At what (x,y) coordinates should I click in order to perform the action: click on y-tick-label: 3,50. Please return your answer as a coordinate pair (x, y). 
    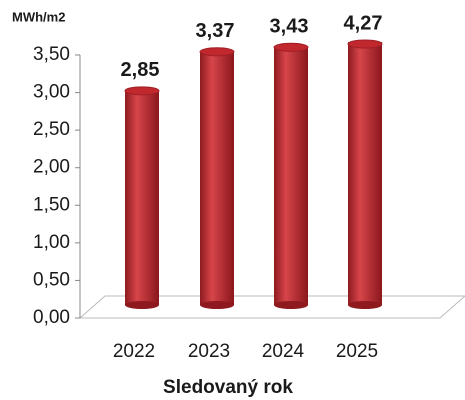
    Looking at the image, I should click on (51, 54).